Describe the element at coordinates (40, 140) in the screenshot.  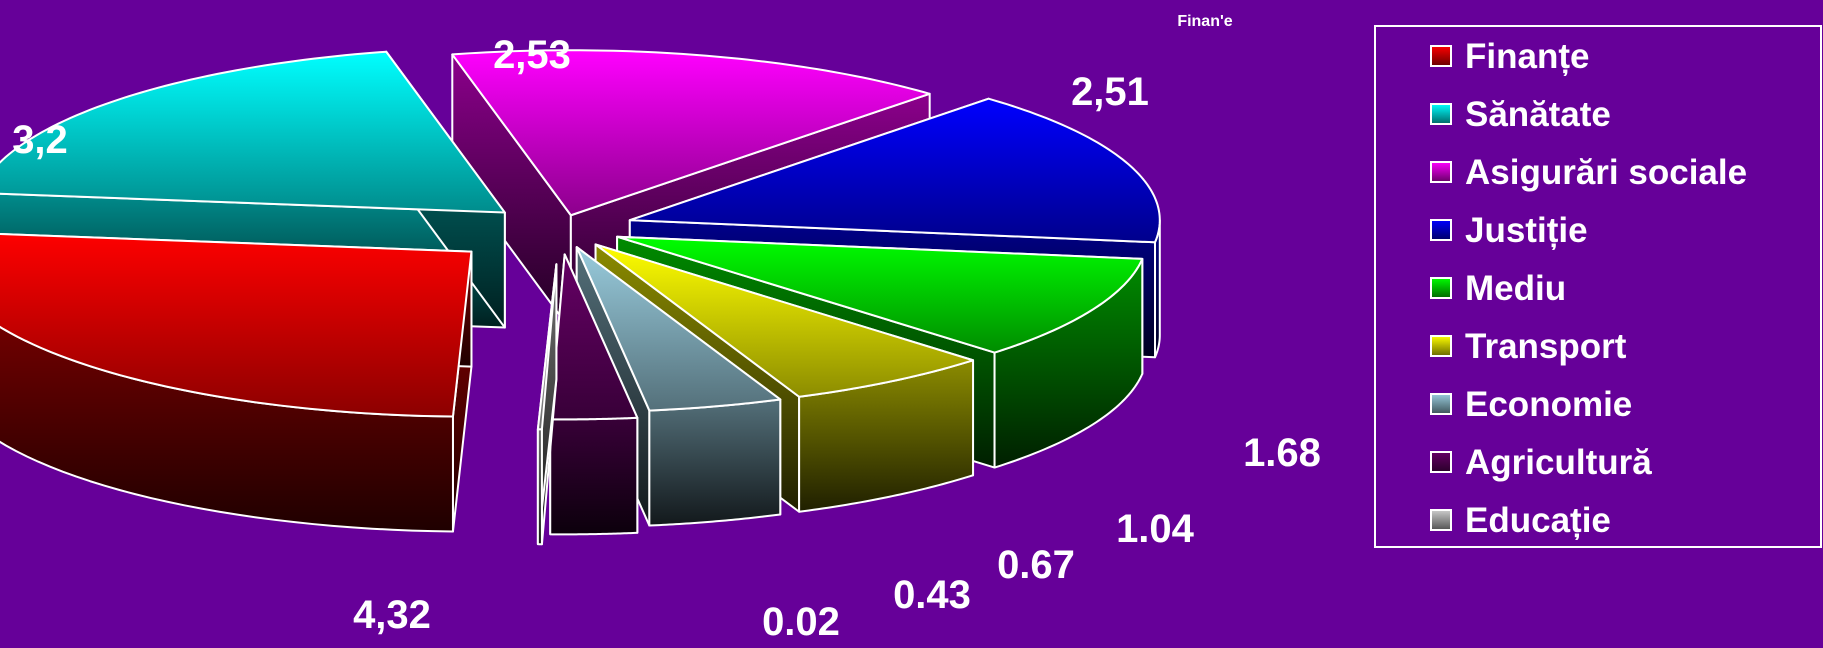
I see `value-label-sanatate: 3,2` at that location.